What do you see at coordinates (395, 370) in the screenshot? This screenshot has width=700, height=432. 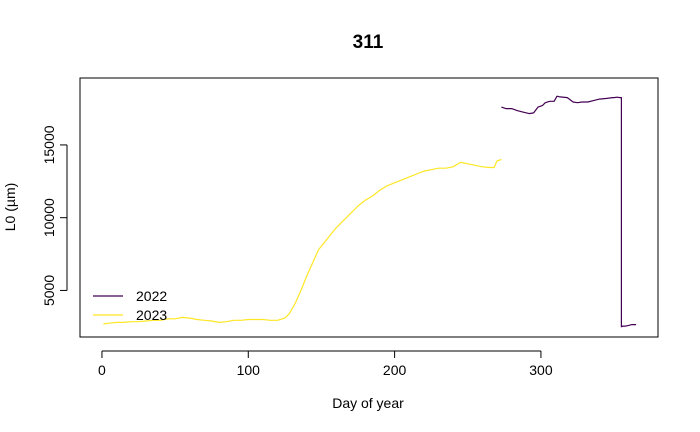 I see `x-tick-label: 200` at bounding box center [395, 370].